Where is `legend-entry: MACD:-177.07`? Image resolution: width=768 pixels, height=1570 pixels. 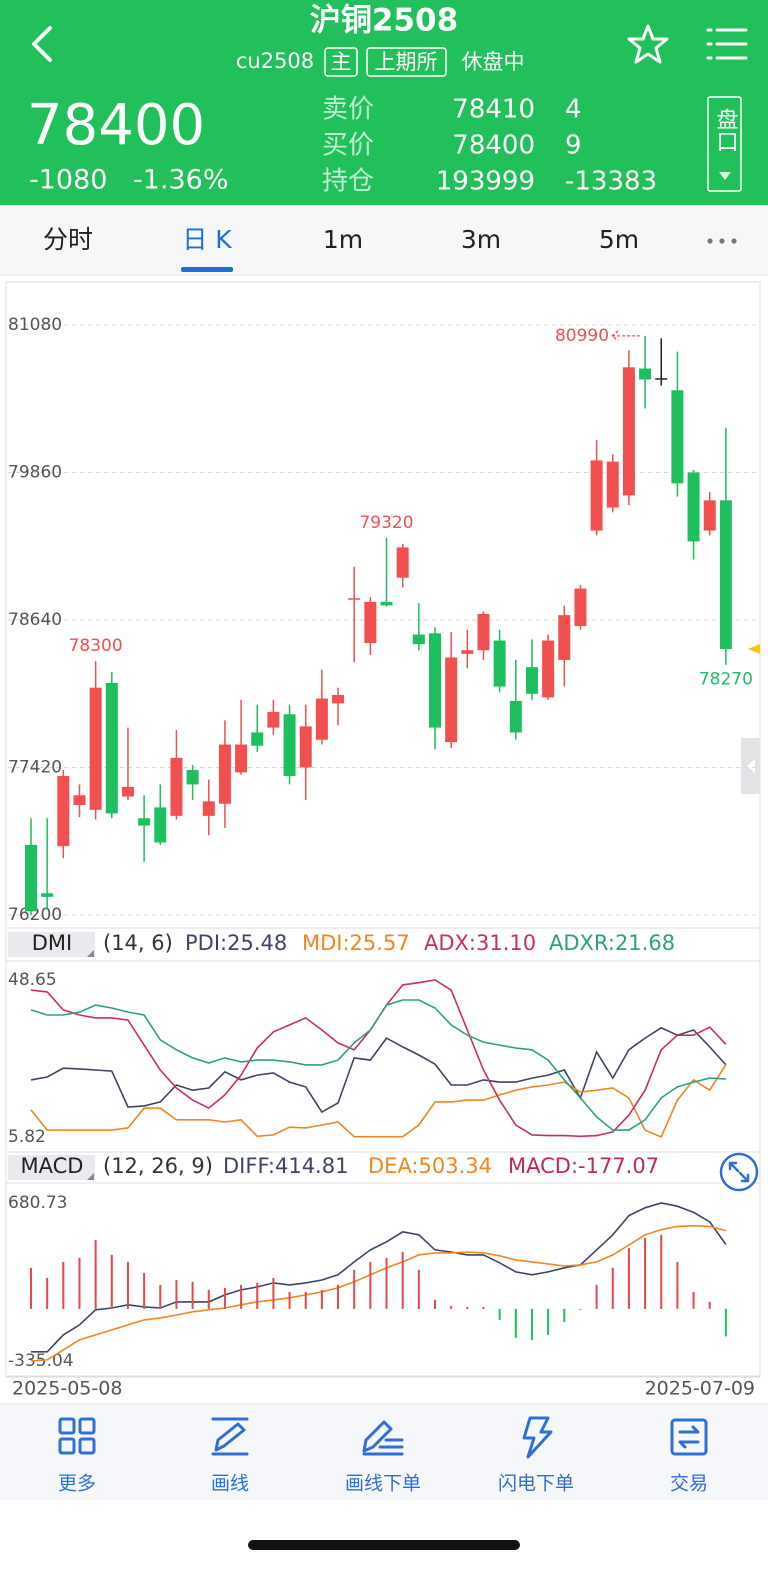
legend-entry: MACD:-177.07 is located at coordinates (583, 1166).